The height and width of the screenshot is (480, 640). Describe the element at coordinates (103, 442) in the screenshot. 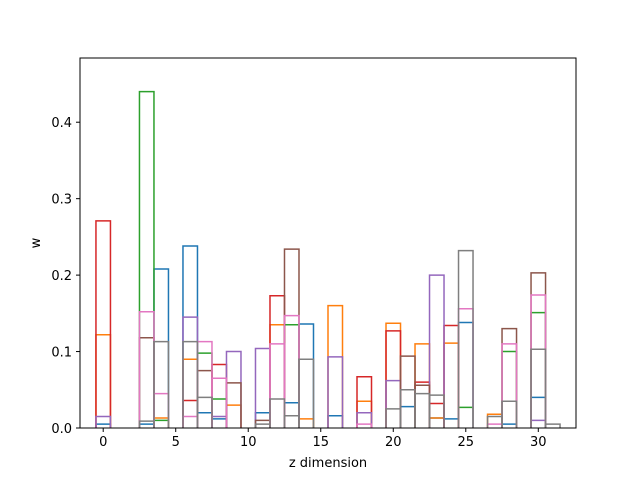

I see `x-tick-label: 0` at that location.